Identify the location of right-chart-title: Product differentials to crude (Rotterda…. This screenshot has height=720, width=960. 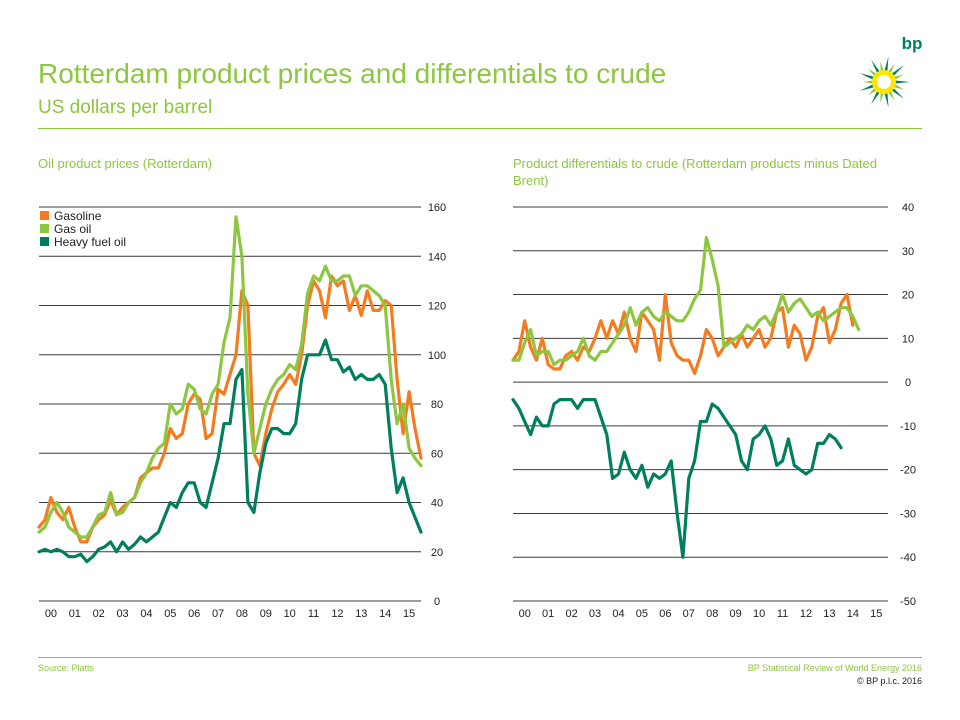
(695, 172).